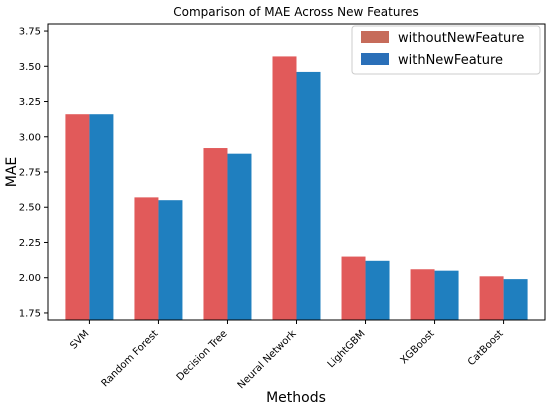  Describe the element at coordinates (267, 359) in the screenshot. I see `x-tick-label-3: Neural Network` at that location.